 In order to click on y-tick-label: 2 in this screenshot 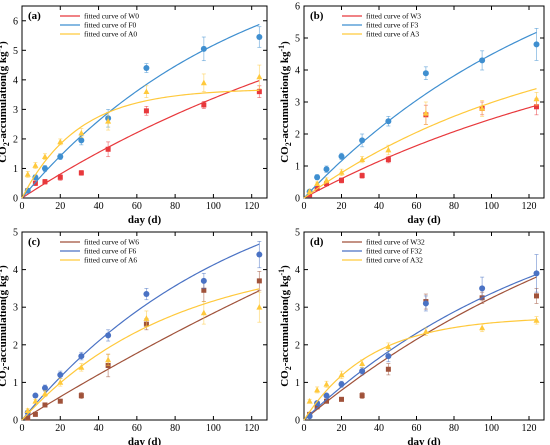, I will do `click(15, 139)`.